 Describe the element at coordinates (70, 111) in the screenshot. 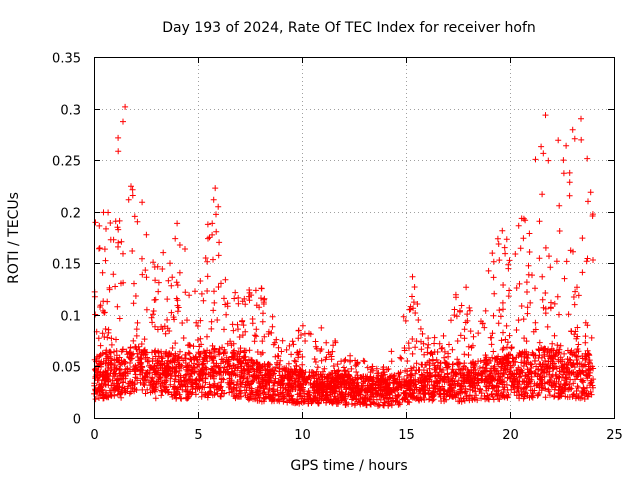

I see `y-tick-label: 0.3` at that location.